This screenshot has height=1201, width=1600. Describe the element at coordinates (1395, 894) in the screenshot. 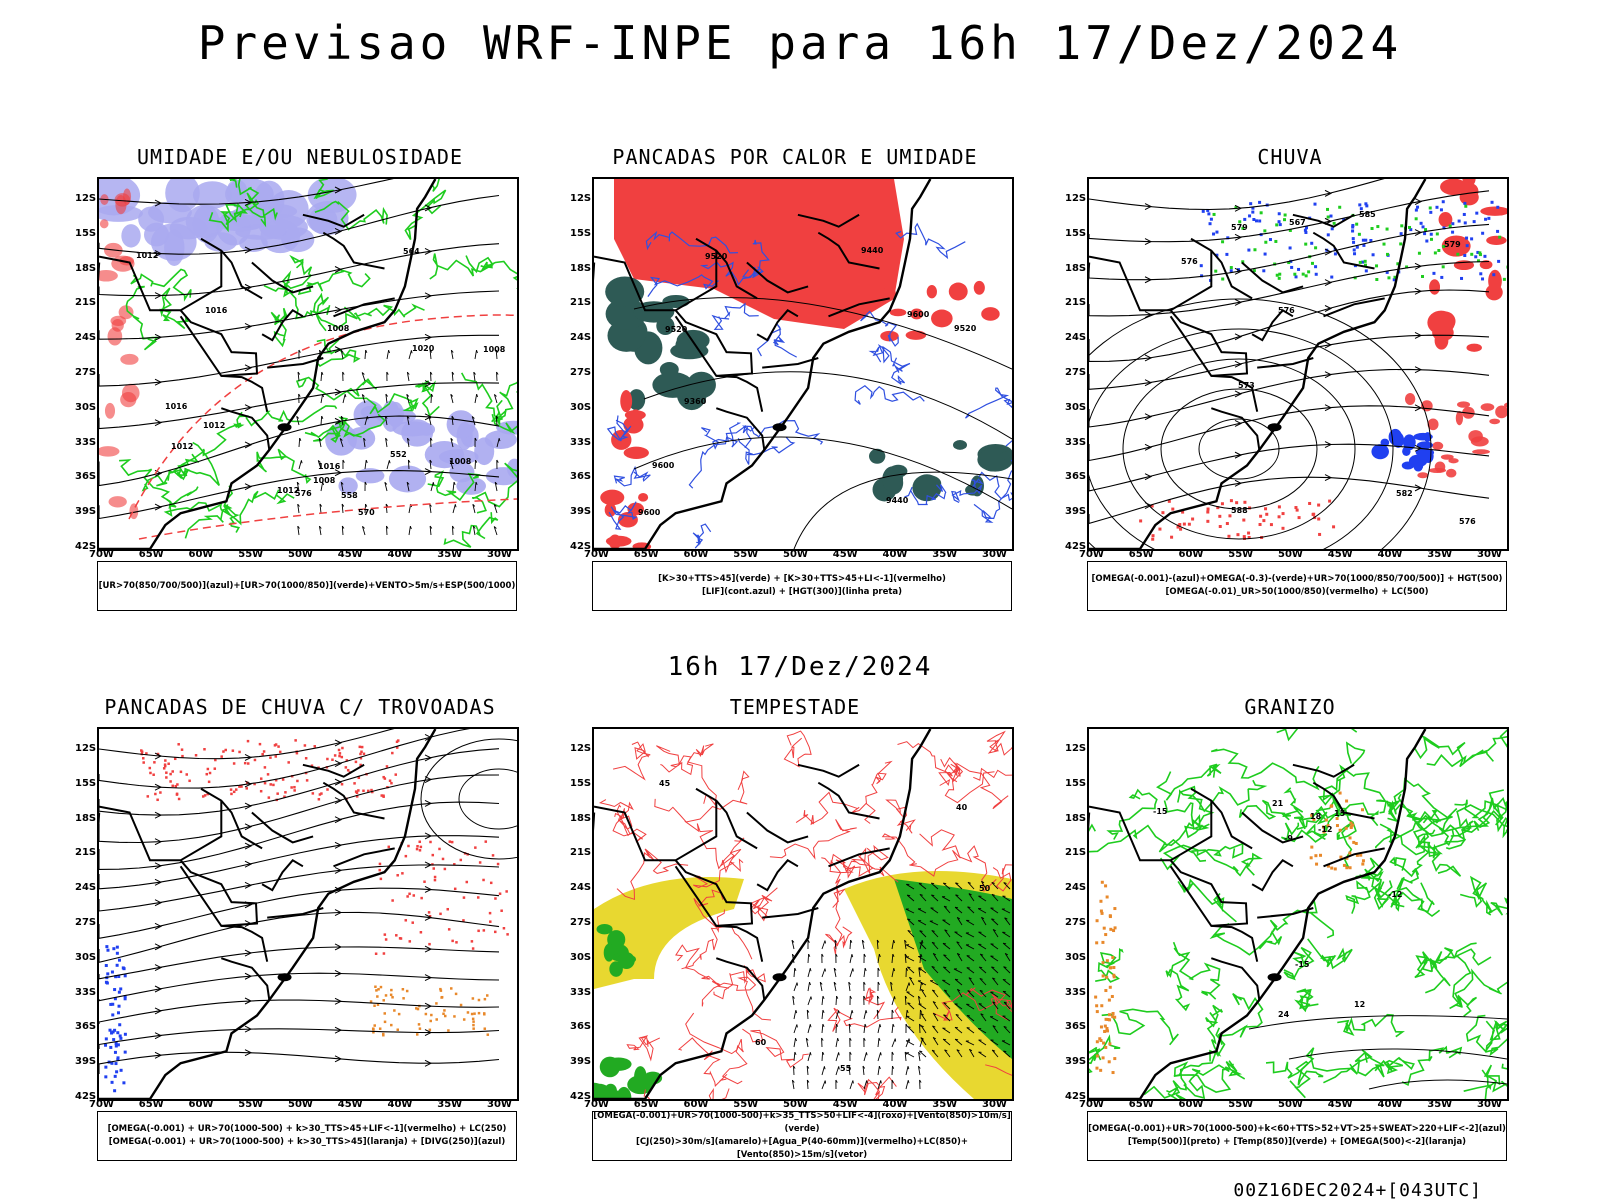

I see `contour-label: -12` at that location.